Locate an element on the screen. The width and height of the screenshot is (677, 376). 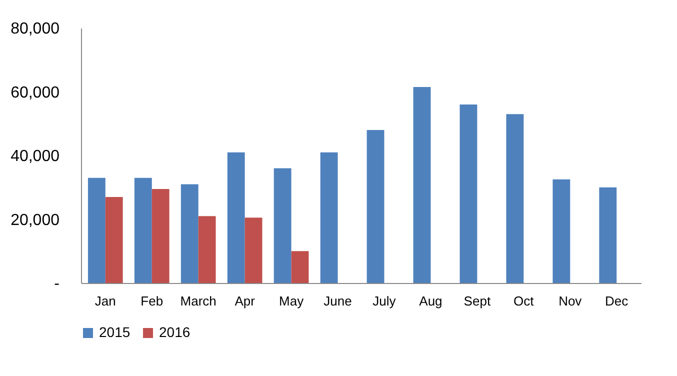
x-tick-label: July is located at coordinates (384, 301).